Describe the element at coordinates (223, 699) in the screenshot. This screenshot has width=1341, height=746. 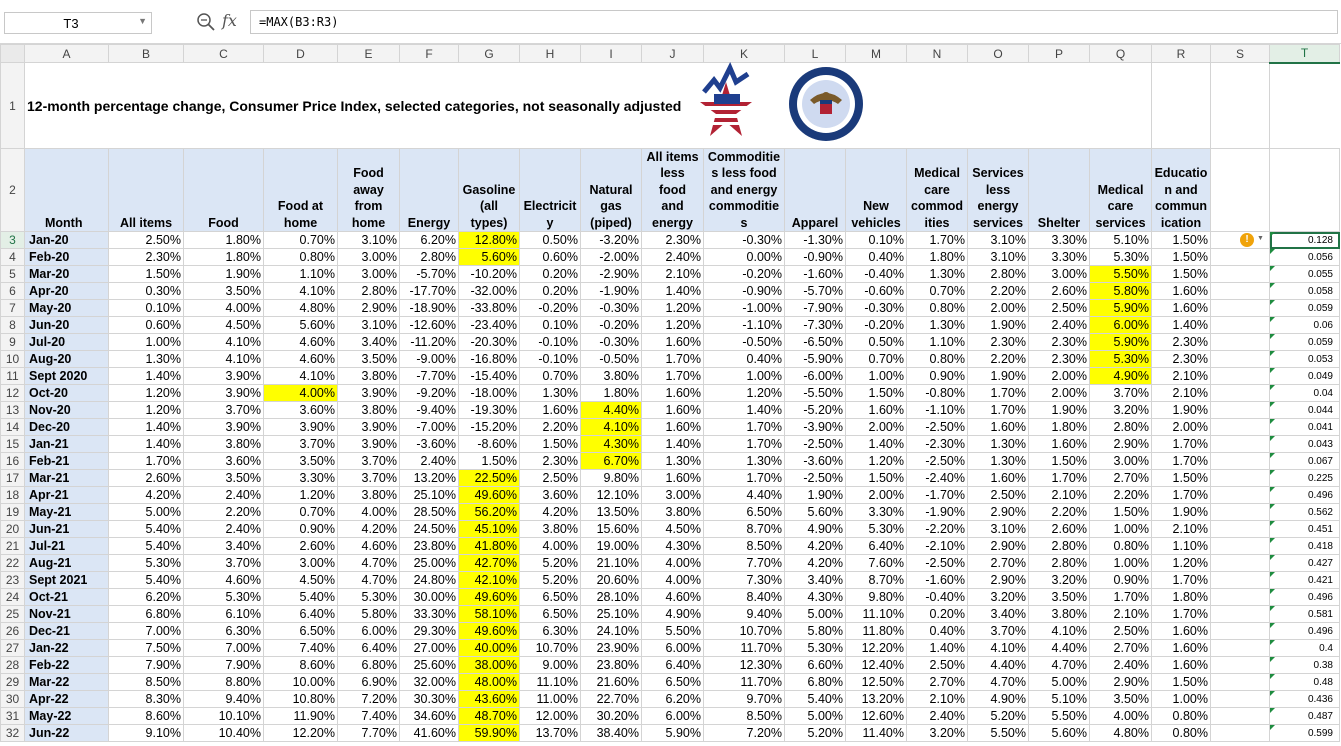
I see `value-cell: 9.40%` at that location.